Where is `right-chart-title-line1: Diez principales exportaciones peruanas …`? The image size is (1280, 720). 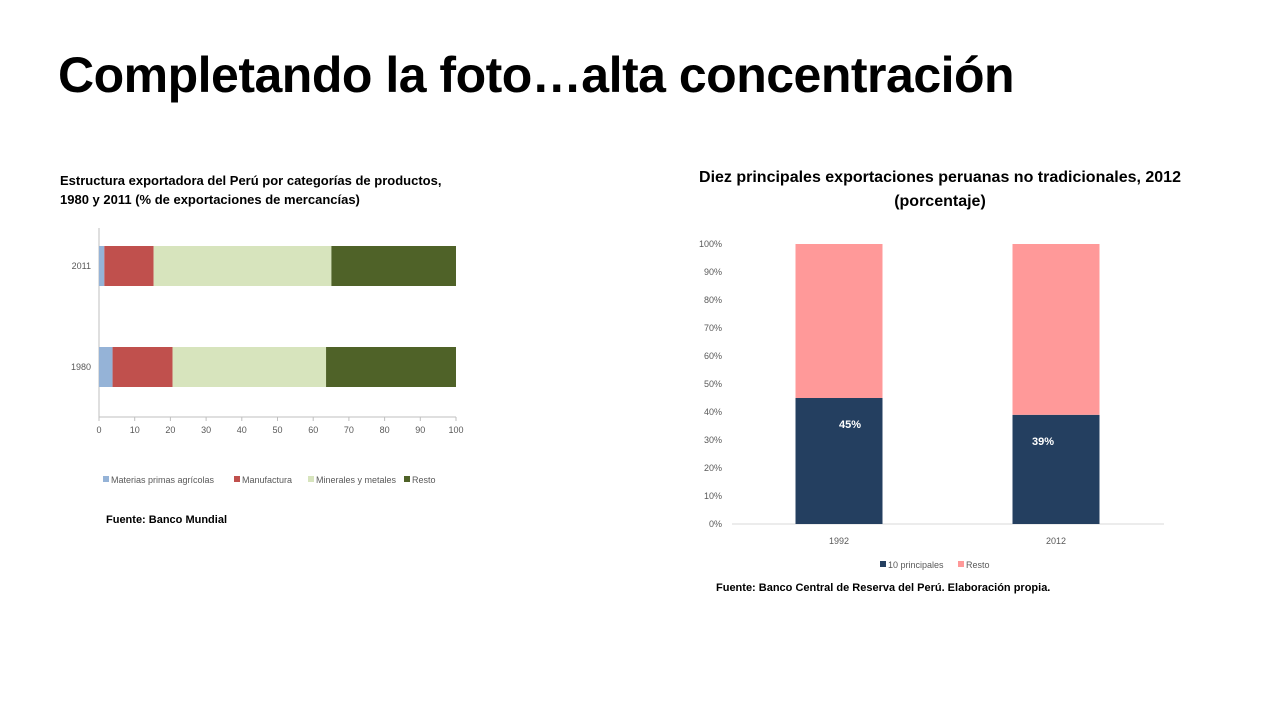 right-chart-title-line1: Diez principales exportaciones peruanas … is located at coordinates (940, 177).